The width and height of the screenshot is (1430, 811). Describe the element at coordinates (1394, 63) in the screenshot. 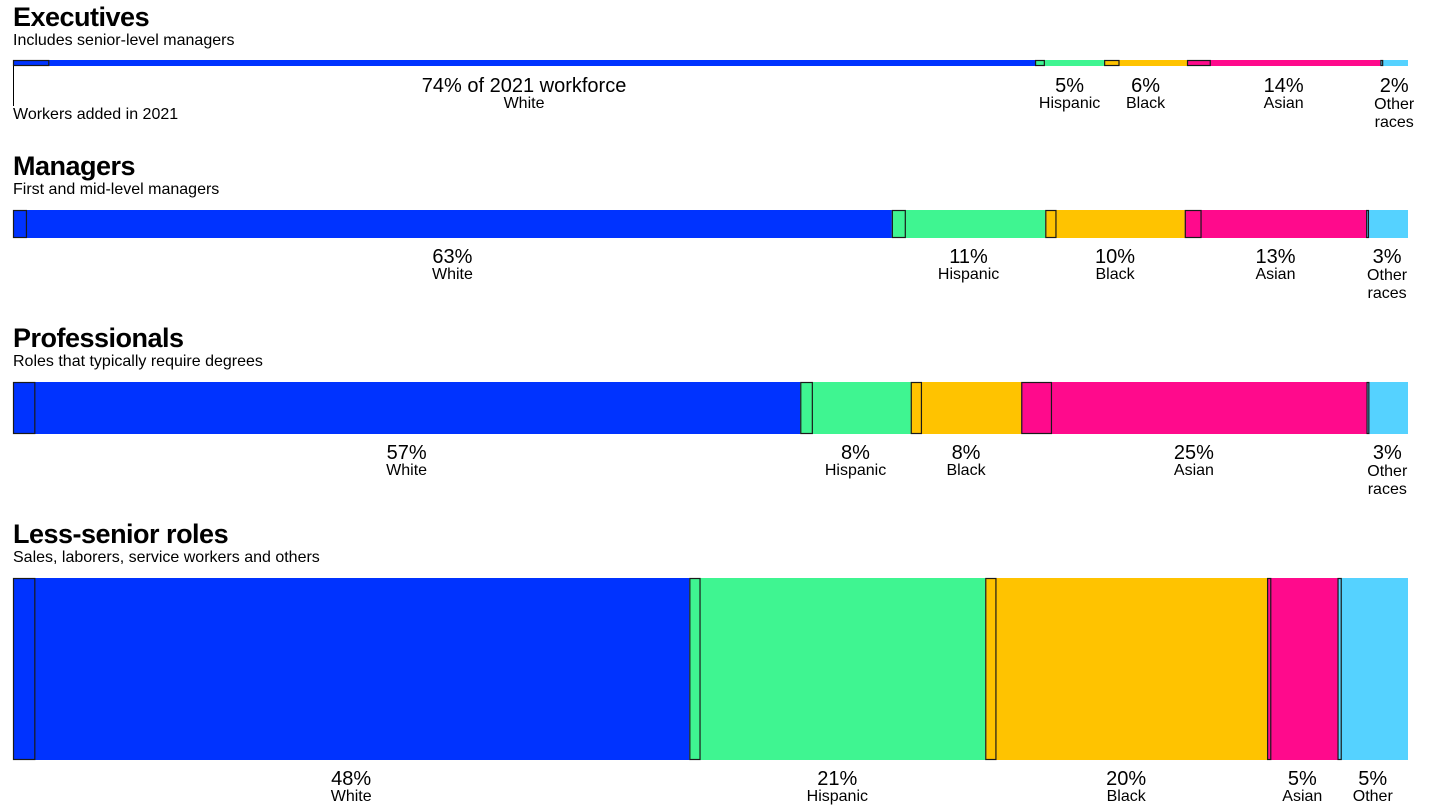

I see `executives-segment-other-races` at that location.